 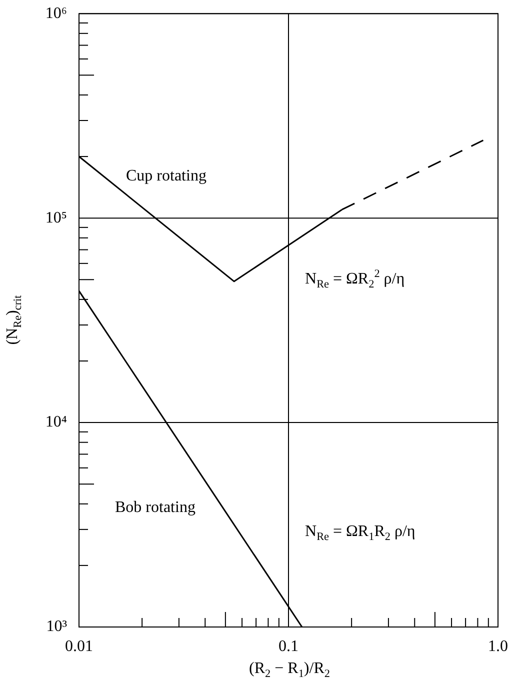 What do you see at coordinates (56, 217) in the screenshot?
I see `y-tick-label: 10⁵` at bounding box center [56, 217].